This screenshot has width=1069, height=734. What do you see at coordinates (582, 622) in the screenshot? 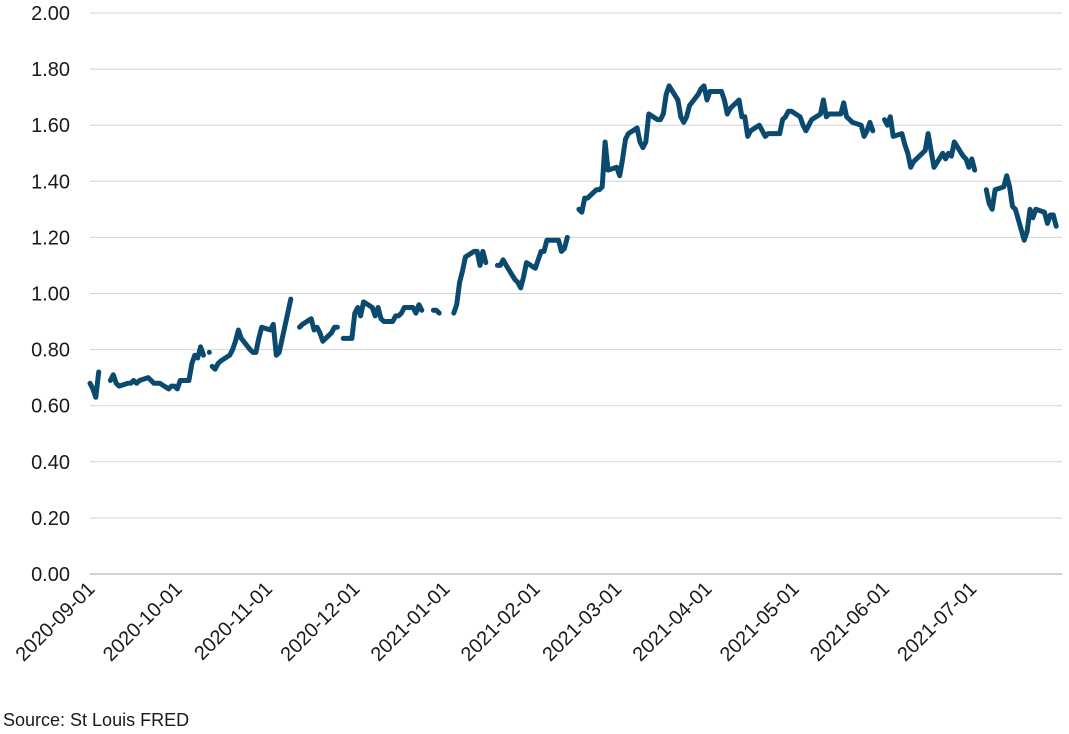
I see `x-tick-label: 2021-03-01` at bounding box center [582, 622].